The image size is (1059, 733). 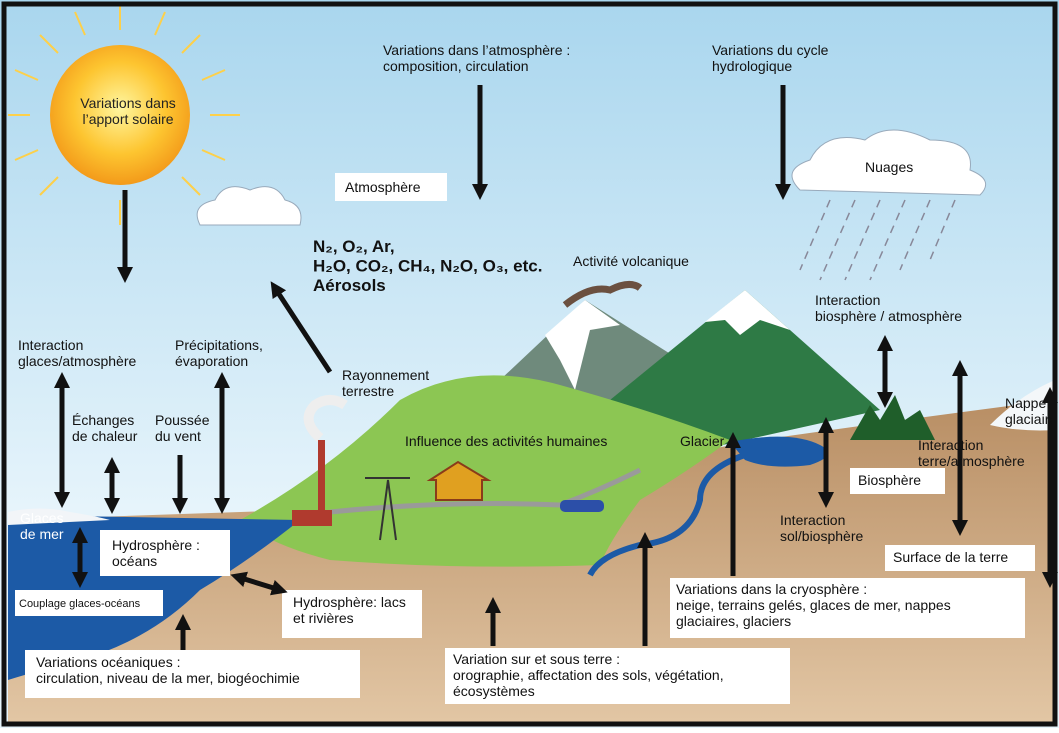 I want to click on radiation-label: Rayonnement terrestre, so click(x=385, y=383).